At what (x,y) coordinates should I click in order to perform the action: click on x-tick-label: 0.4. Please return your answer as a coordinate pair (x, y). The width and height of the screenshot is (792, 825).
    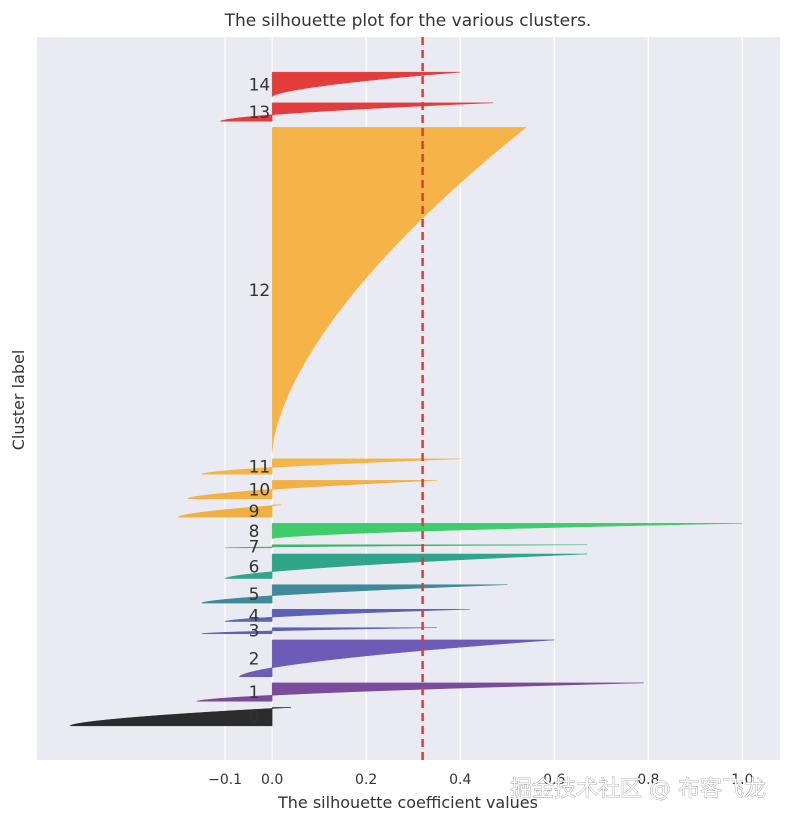
    Looking at the image, I should click on (460, 780).